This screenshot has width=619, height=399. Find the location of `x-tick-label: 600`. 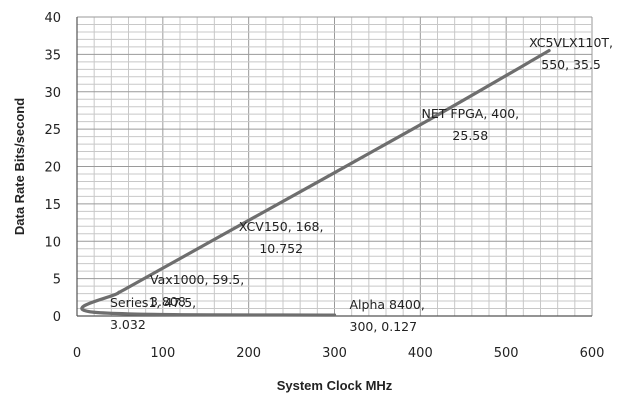

x-tick-label: 600 is located at coordinates (592, 353).